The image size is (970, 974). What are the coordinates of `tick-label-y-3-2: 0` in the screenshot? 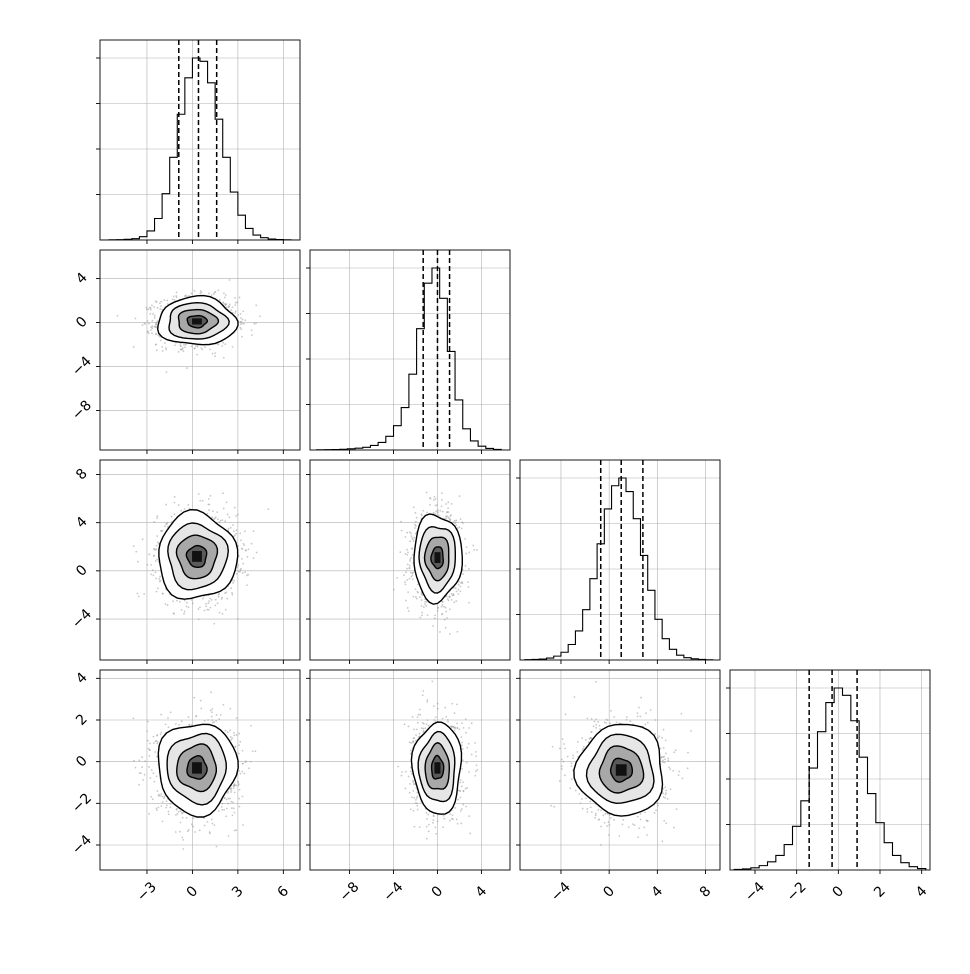 It's located at (82, 762).